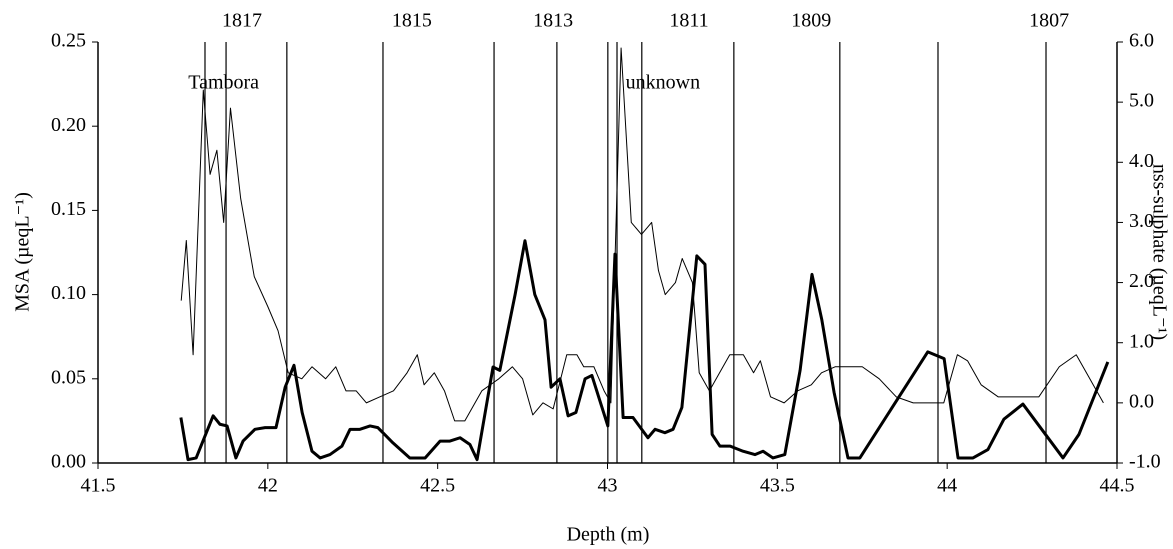 Image resolution: width=1173 pixels, height=549 pixels. I want to click on x-tick-label: 42.5, so click(437, 486).